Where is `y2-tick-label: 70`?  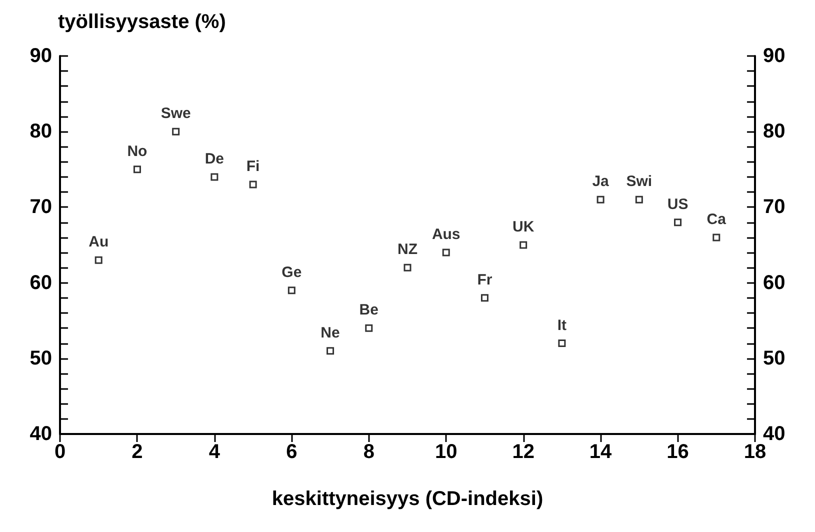 y2-tick-label: 70 is located at coordinates (774, 207).